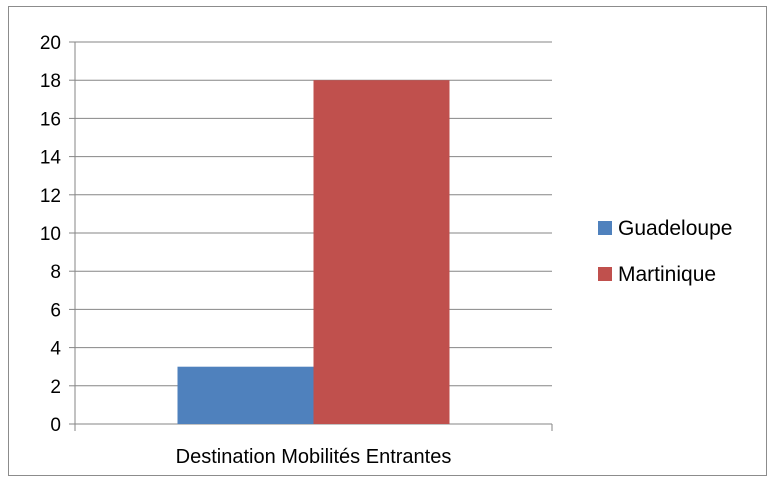  What do you see at coordinates (51, 158) in the screenshot?
I see `y-tick-label-14: 14` at bounding box center [51, 158].